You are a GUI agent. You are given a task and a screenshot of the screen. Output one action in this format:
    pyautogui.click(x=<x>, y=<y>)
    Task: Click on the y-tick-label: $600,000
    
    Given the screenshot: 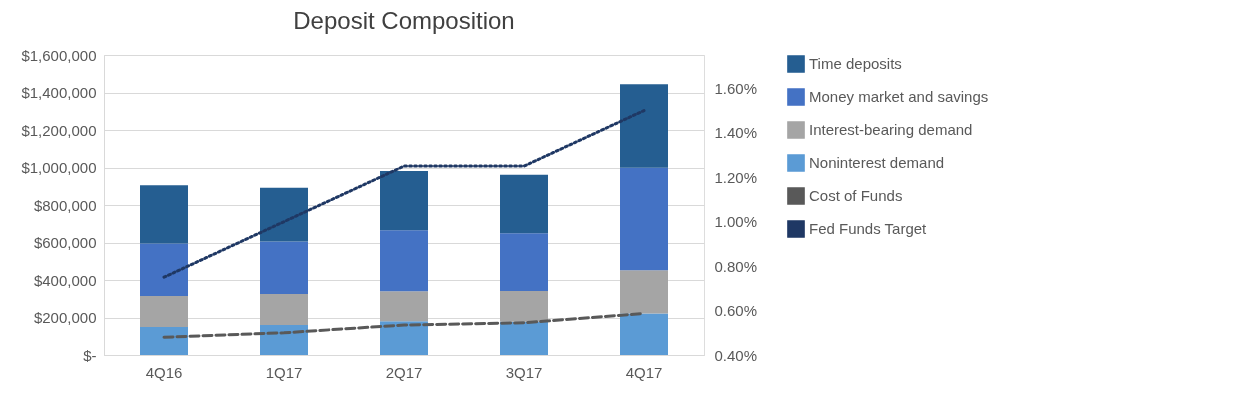 What is the action you would take?
    pyautogui.click(x=65, y=242)
    